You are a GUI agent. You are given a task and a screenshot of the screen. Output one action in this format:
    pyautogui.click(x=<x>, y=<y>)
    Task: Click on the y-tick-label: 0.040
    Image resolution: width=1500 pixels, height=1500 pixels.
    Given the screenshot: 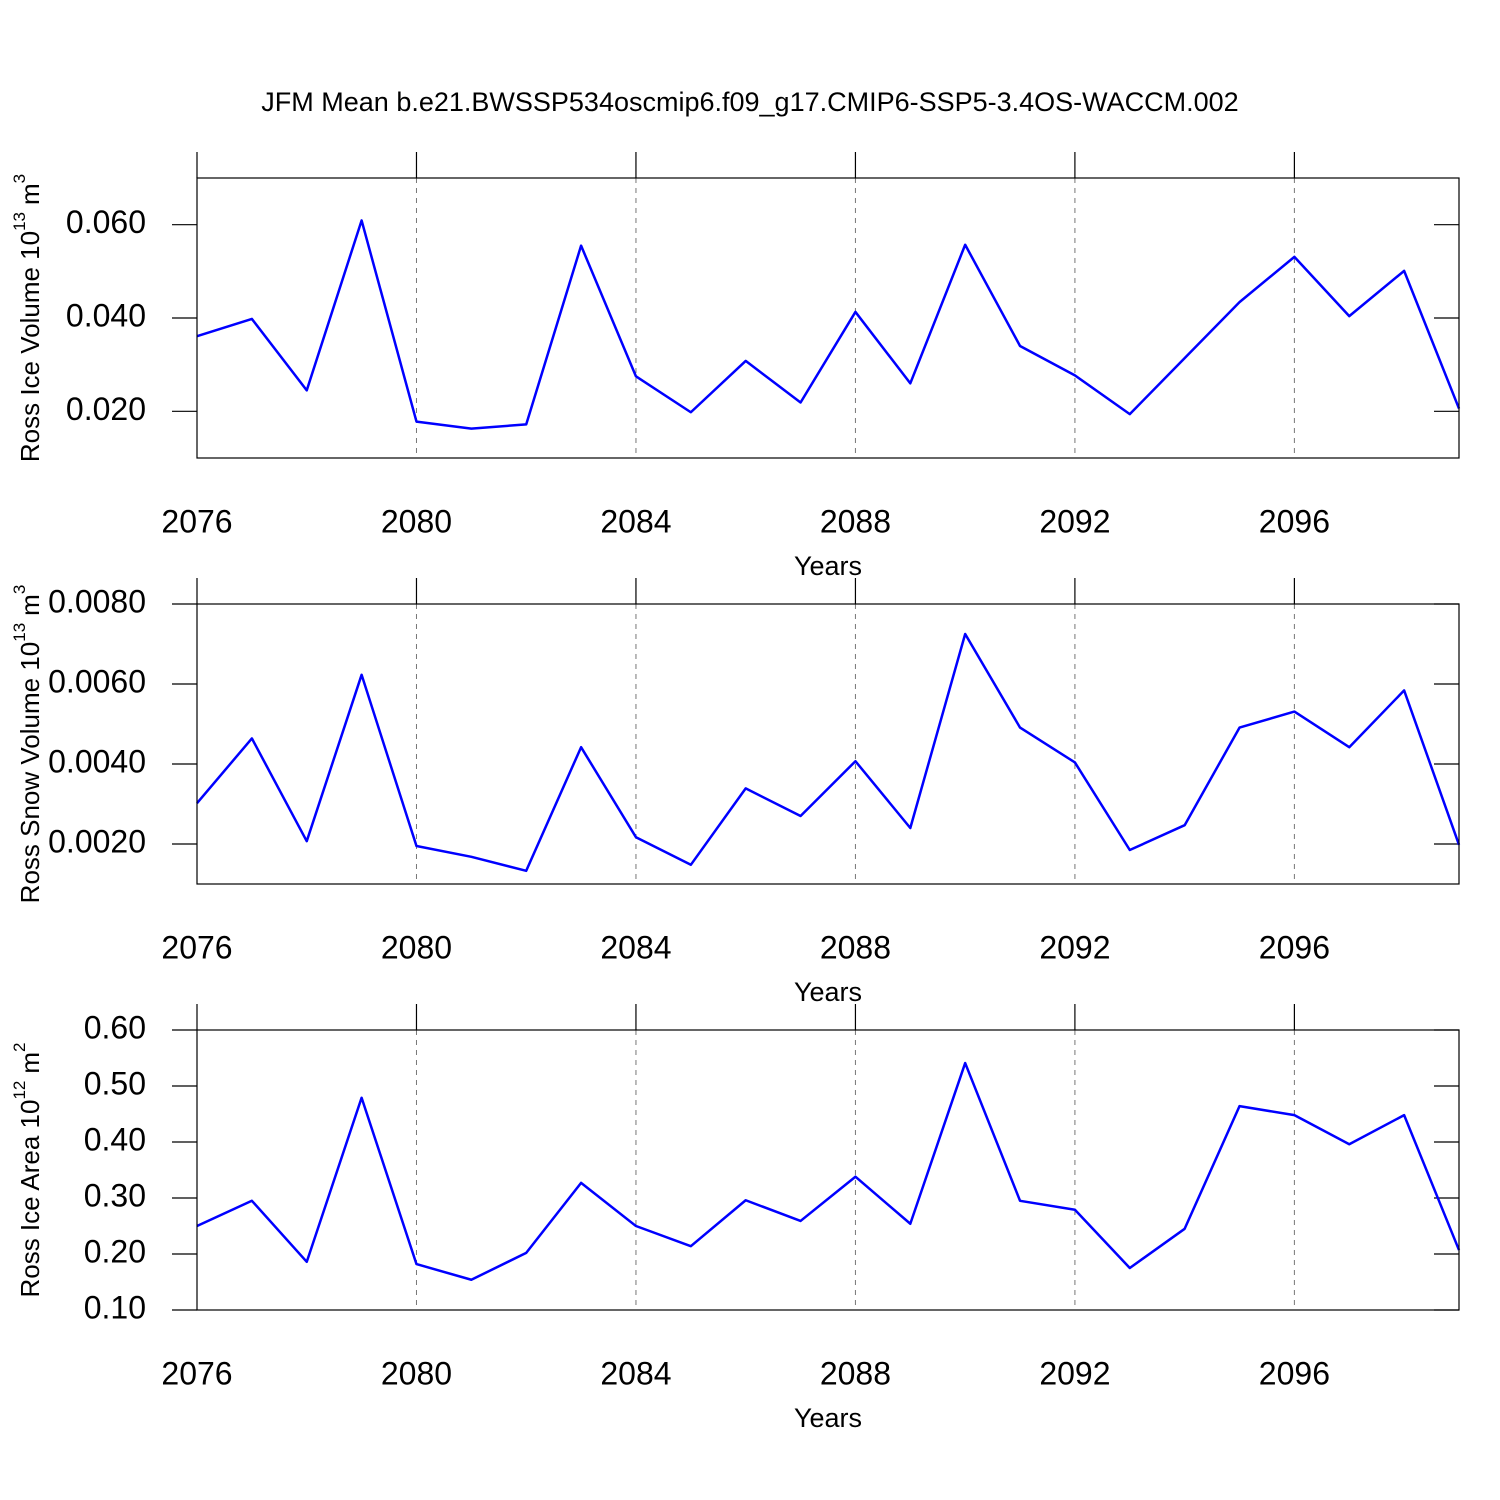 What is the action you would take?
    pyautogui.click(x=106, y=315)
    